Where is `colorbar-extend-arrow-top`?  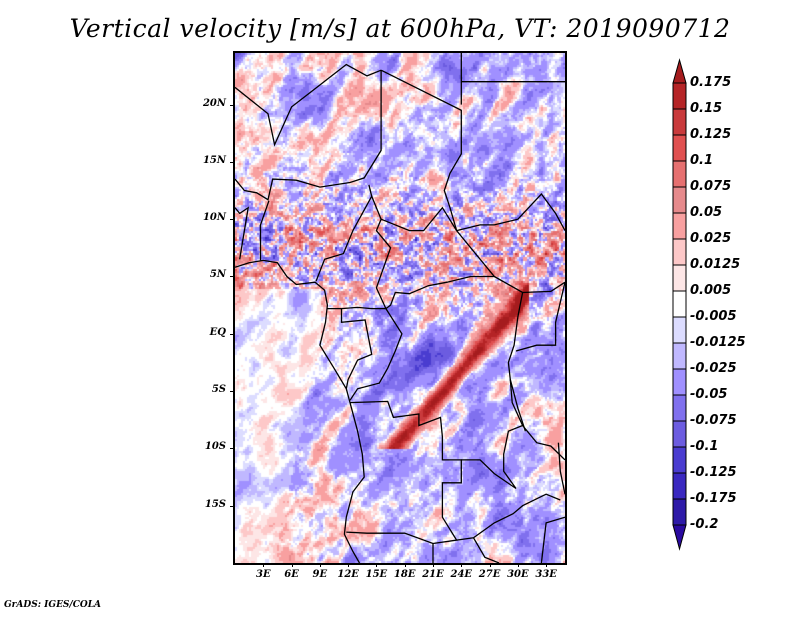
colorbar-extend-arrow-top is located at coordinates (679, 71).